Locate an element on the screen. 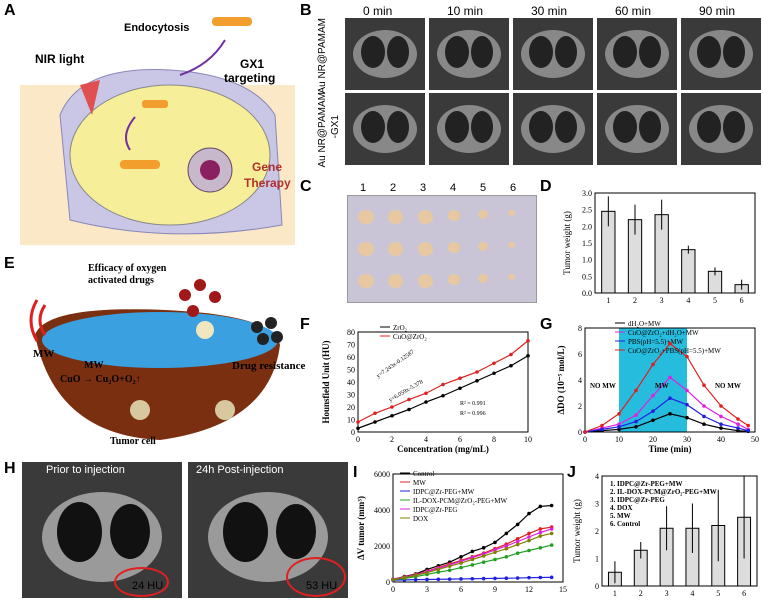 This screenshot has height=601, width=763. hu-24-label: 24 HU is located at coordinates (148, 586).